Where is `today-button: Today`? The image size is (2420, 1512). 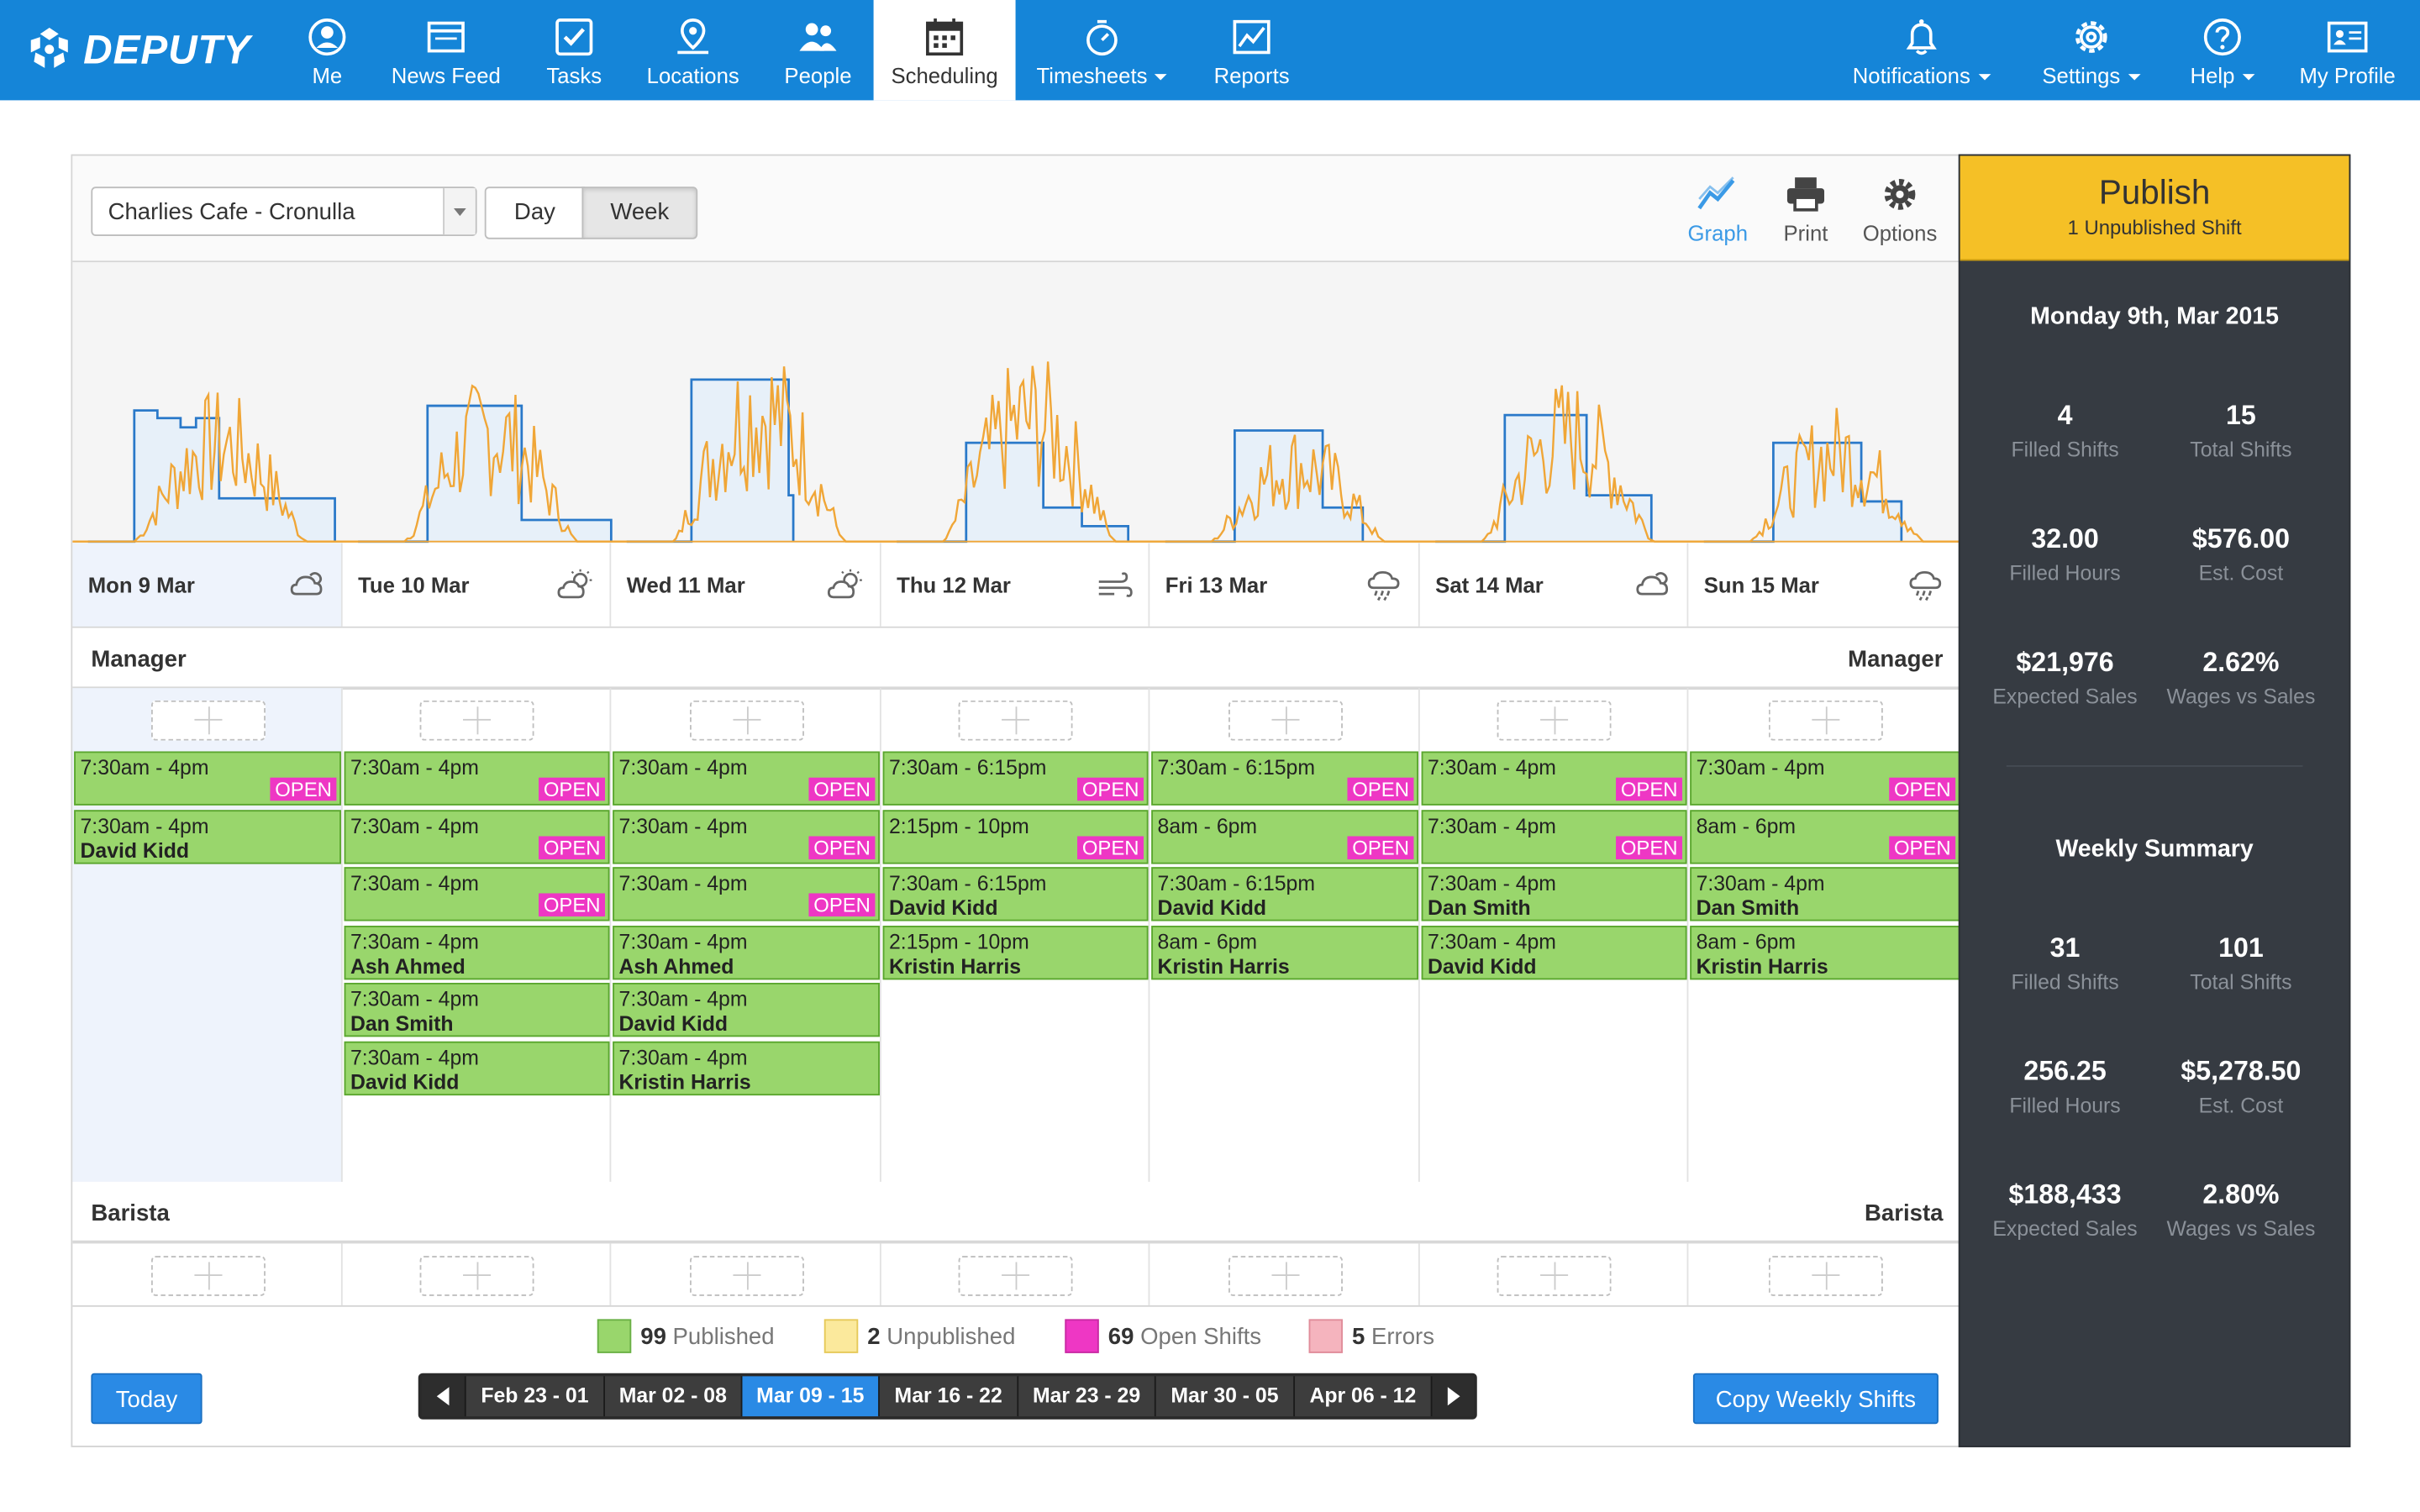
today-button: Today is located at coordinates (147, 1399).